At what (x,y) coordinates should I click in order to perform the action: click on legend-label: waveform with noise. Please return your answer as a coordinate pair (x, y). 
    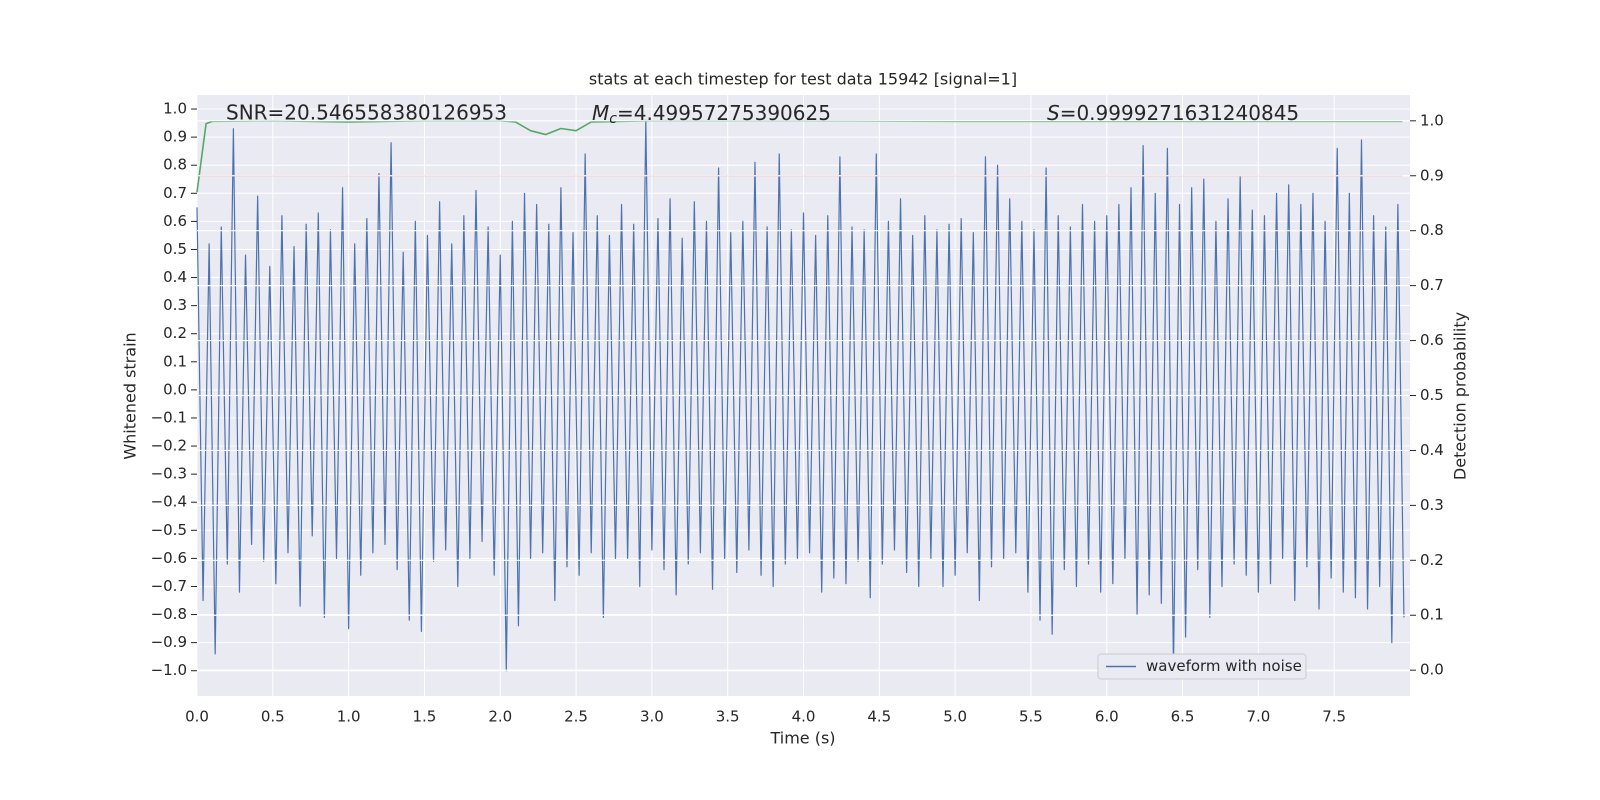
    Looking at the image, I should click on (1224, 666).